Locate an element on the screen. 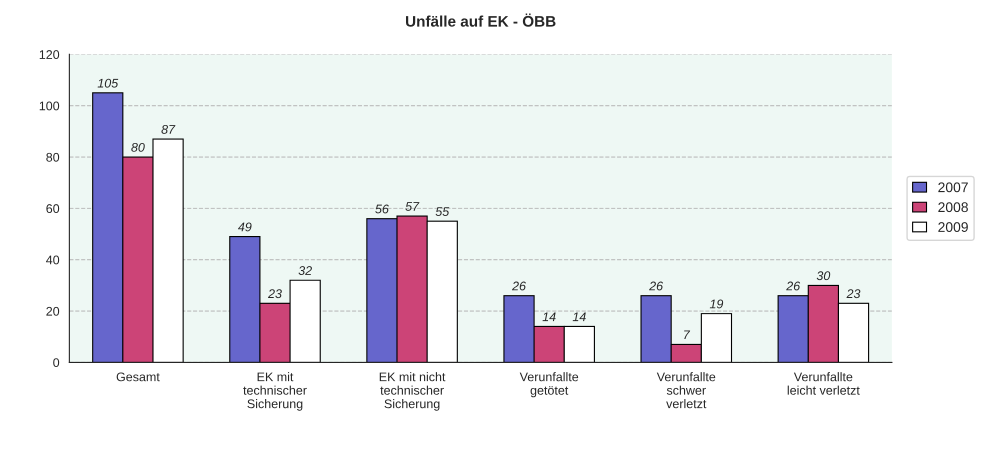 Image resolution: width=991 pixels, height=453 pixels. x-tick-label: EK mit technischer Sicherung is located at coordinates (275, 391).